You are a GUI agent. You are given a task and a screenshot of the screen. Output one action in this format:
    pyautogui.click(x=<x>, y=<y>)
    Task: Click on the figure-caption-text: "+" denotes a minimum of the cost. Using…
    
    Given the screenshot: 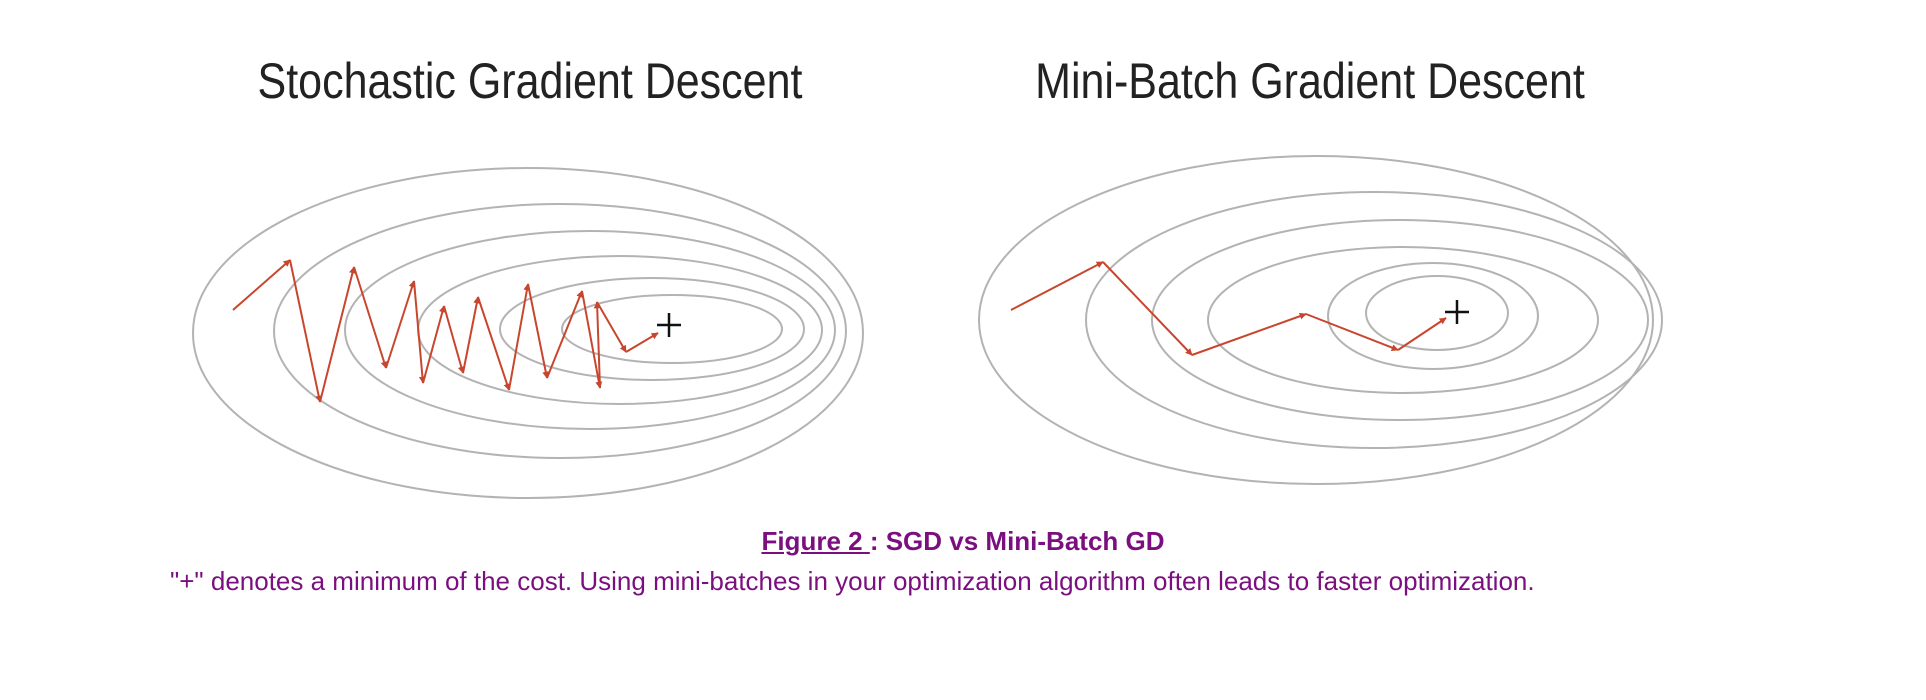 What is the action you would take?
    pyautogui.click(x=852, y=581)
    